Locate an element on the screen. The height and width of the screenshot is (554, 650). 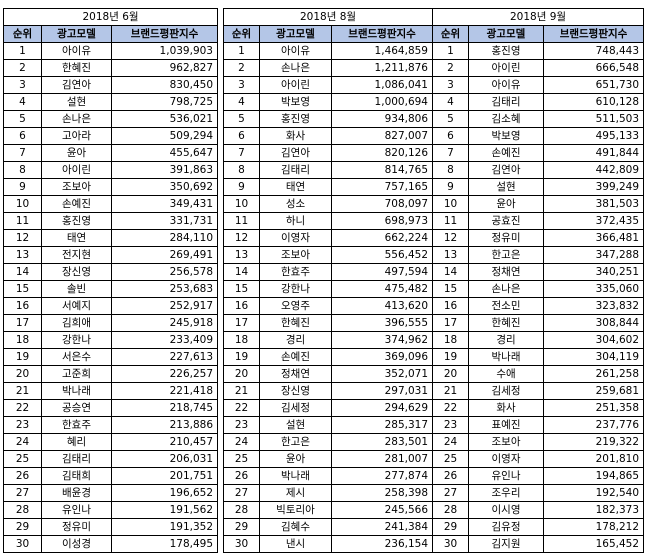
table-row: 25 김태리 206,031 is located at coordinates (110, 459).